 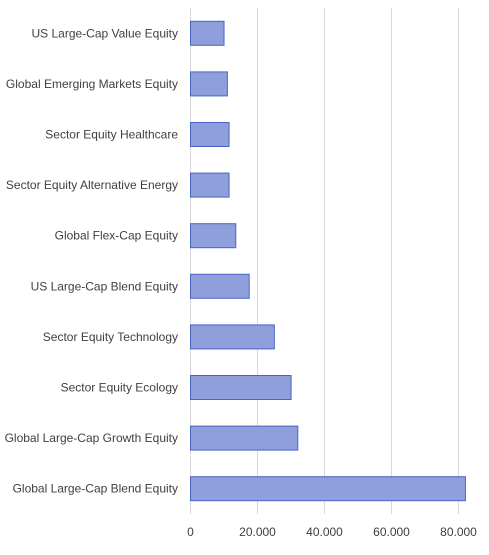 I want to click on x-tick-label: 80.000, so click(x=458, y=532).